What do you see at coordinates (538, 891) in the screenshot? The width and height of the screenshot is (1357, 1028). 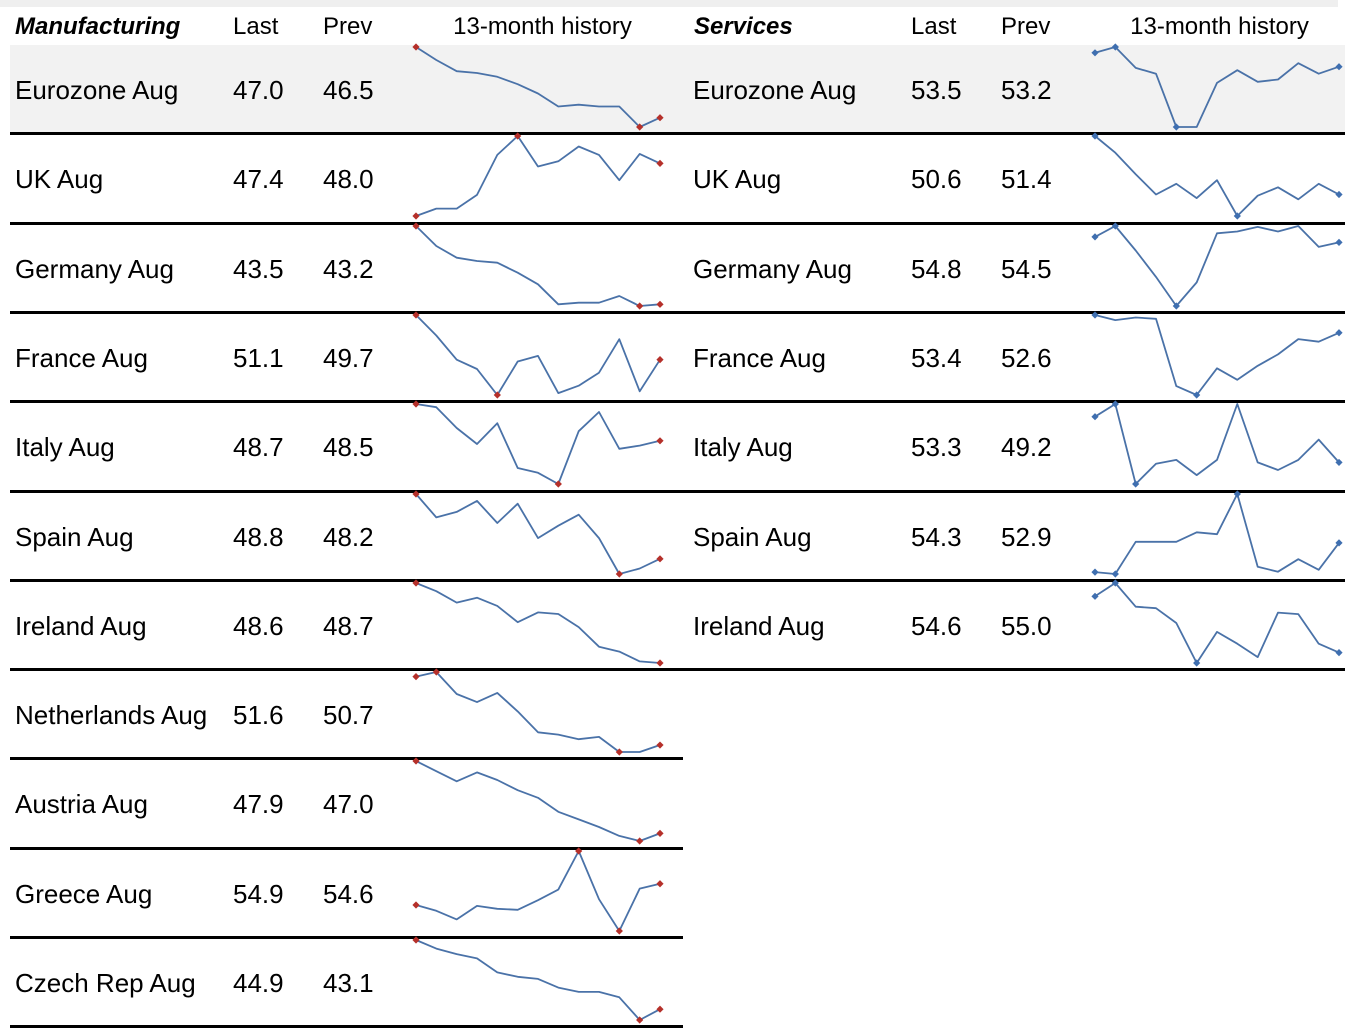 I see `sparkline-greece-aug` at bounding box center [538, 891].